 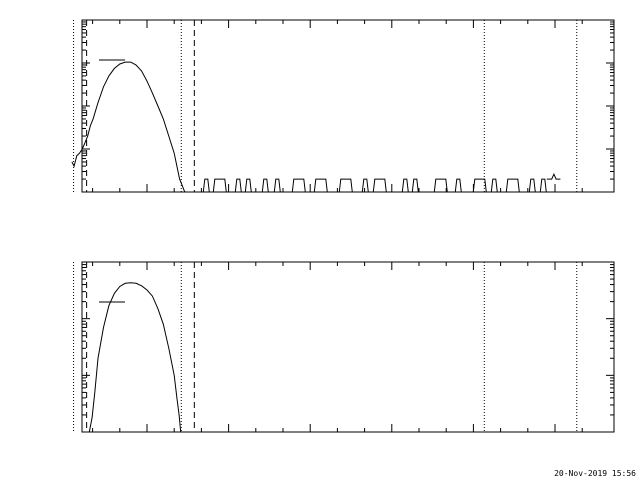 I want to click on footer-timestamp: 20-Nov-2019 15:56, so click(x=595, y=473).